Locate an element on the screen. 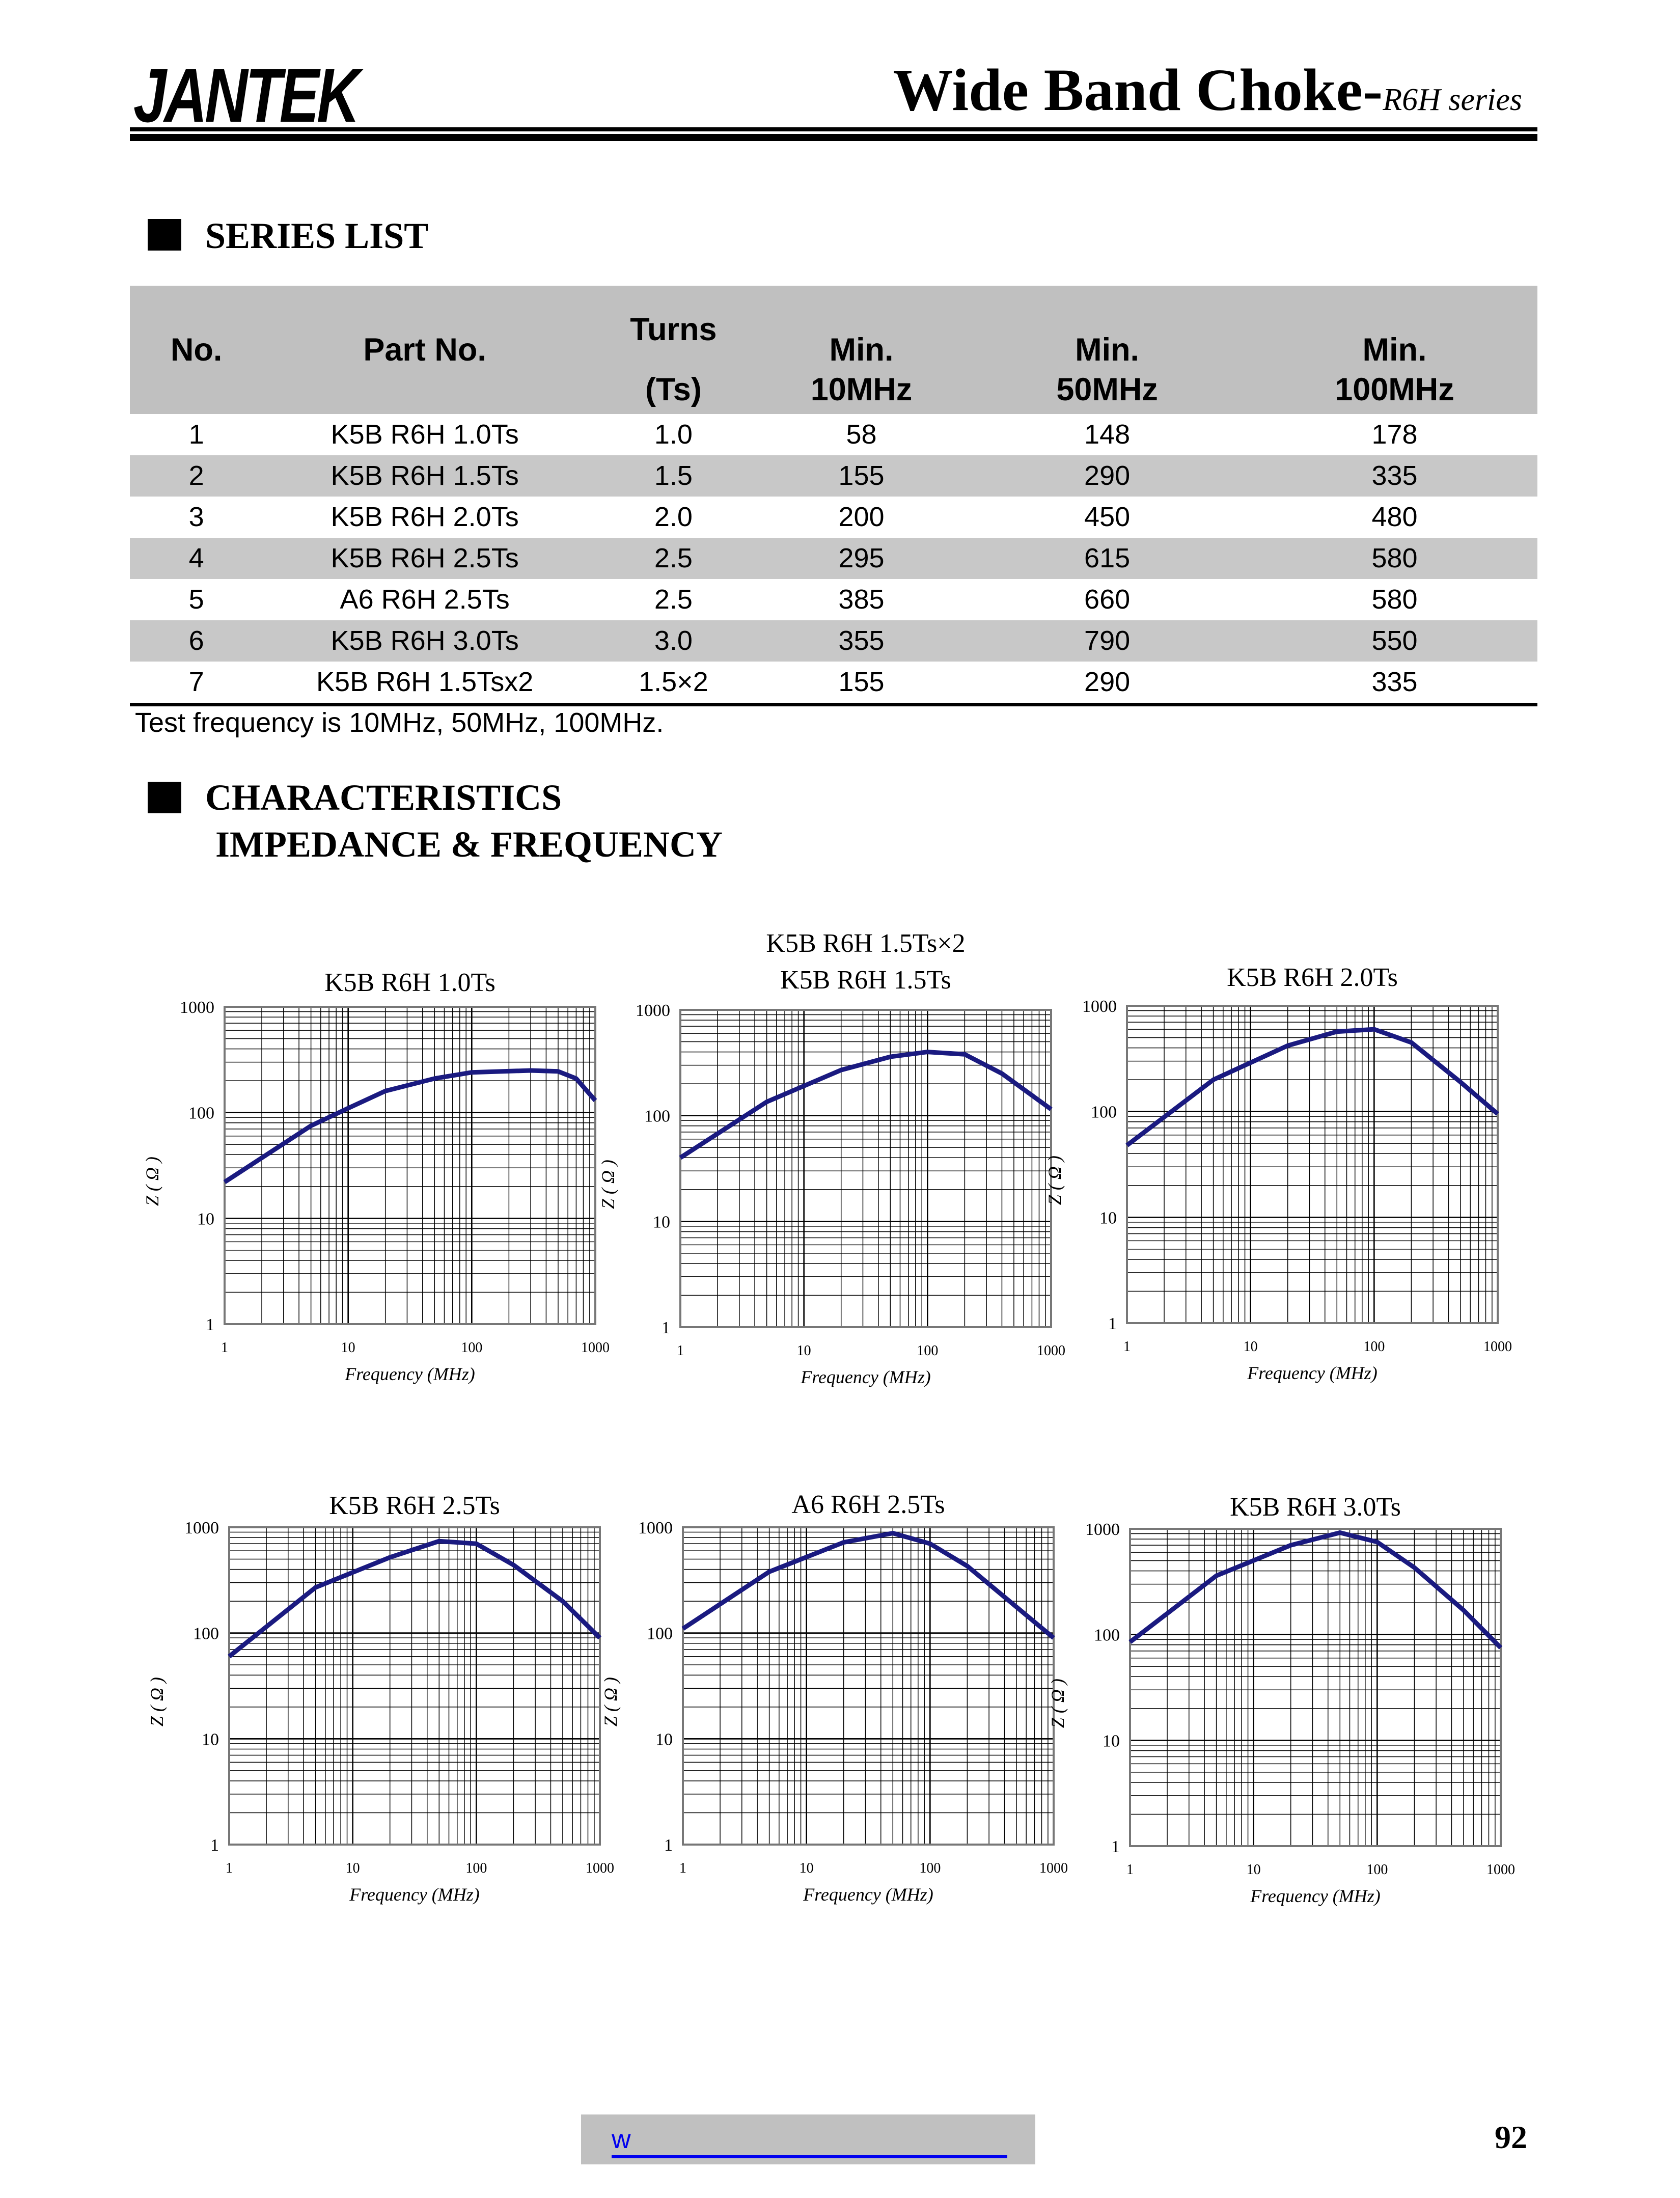 The height and width of the screenshot is (2198, 1680). y-tick-label: 10 is located at coordinates (210, 1739).